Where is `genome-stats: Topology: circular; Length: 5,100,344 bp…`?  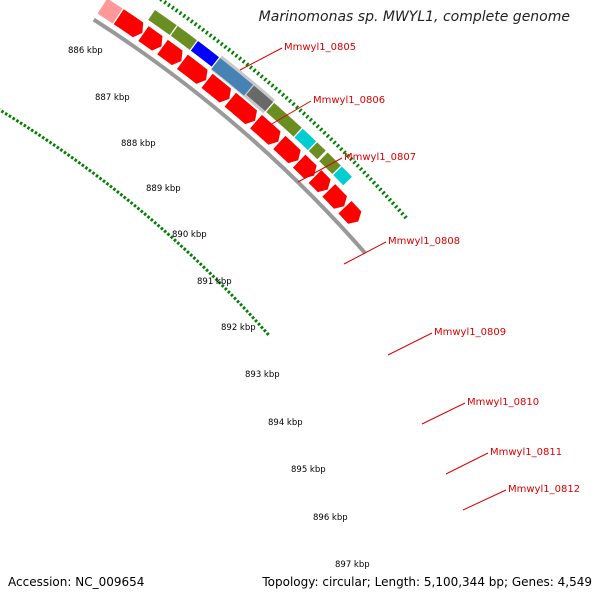 genome-stats: Topology: circular; Length: 5,100,344 bp… is located at coordinates (427, 582).